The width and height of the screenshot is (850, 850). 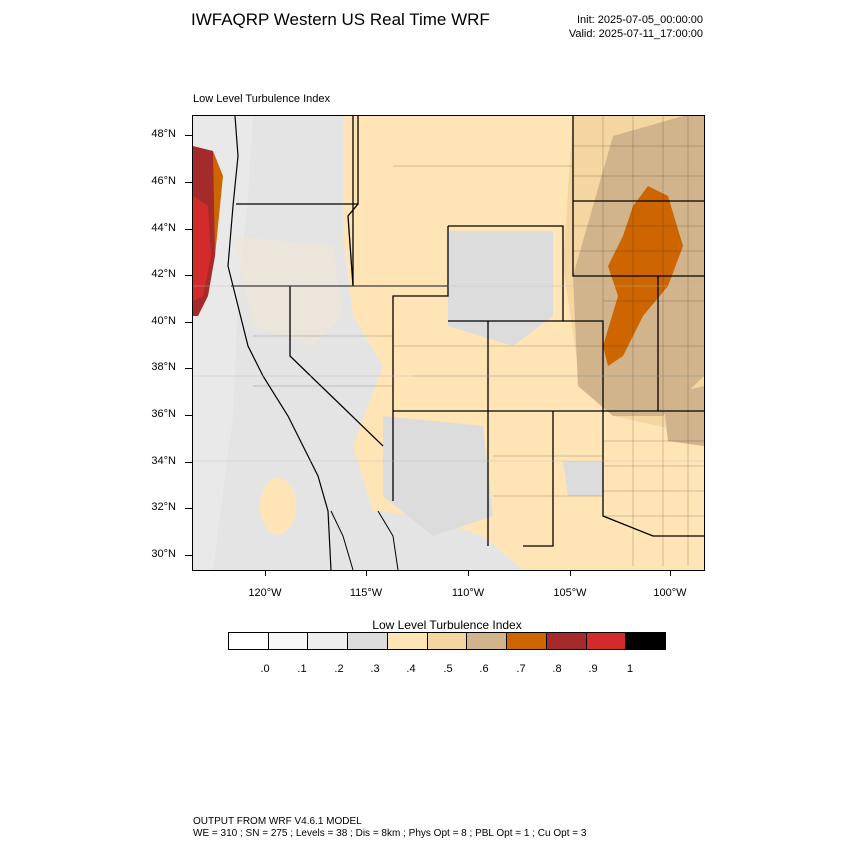 I want to click on init-time: Init: 2025-07-05_00:00:00, so click(x=640, y=20).